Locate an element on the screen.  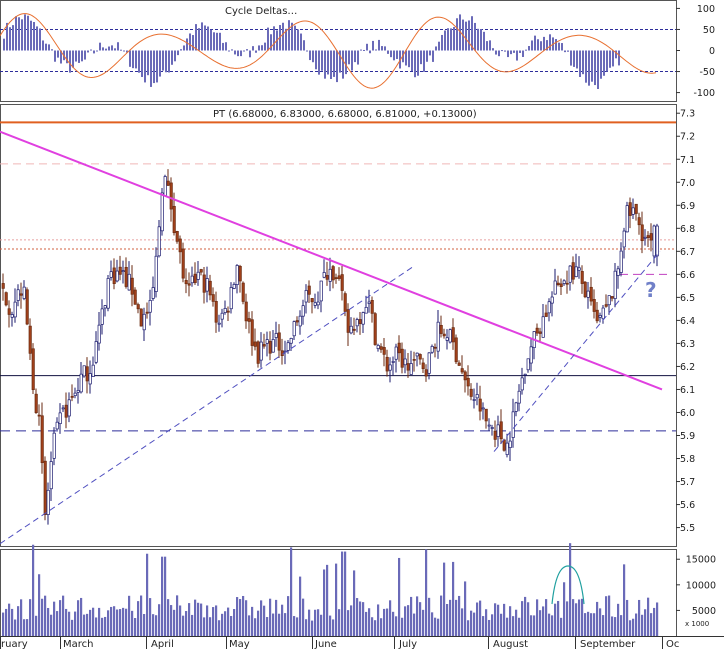
month-label: April is located at coordinates (162, 644).